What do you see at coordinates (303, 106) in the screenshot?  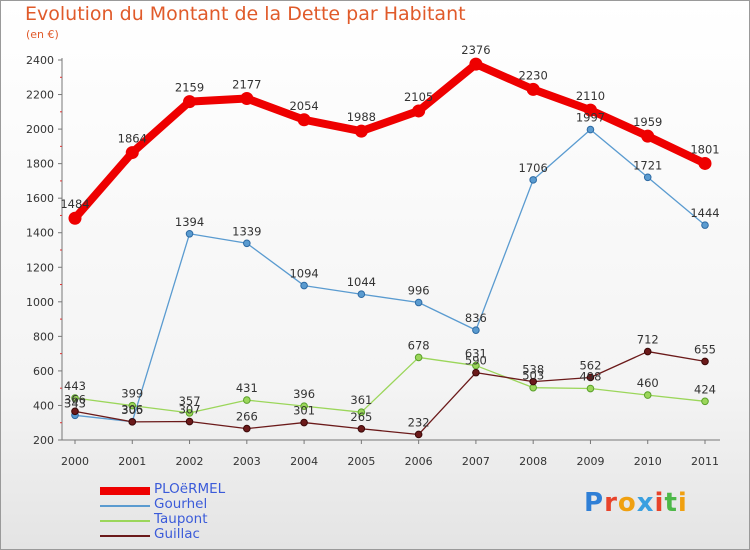 I see `data-label: 2054` at bounding box center [303, 106].